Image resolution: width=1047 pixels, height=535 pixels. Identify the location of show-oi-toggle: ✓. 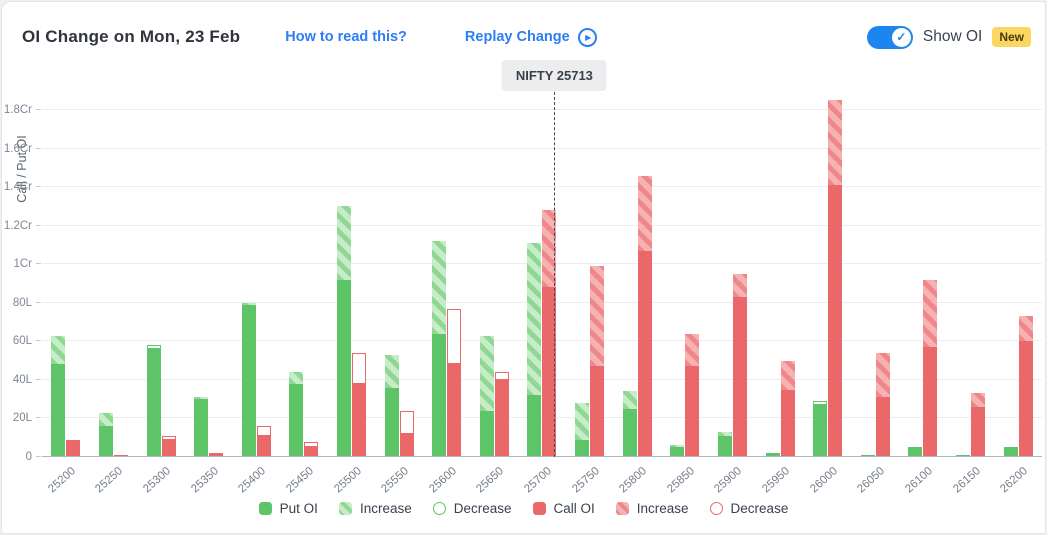
(889, 37).